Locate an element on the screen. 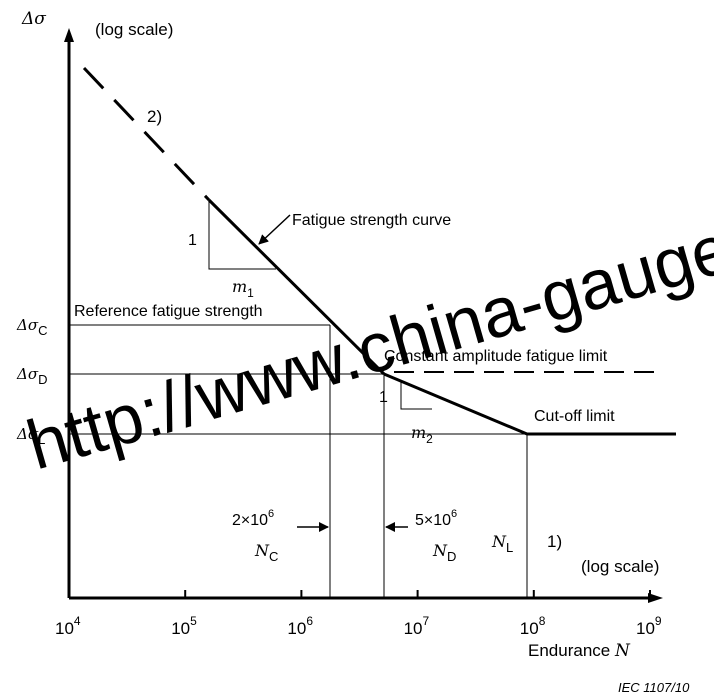 Image resolution: width=714 pixels, height=696 pixels. nc-value-label: 2×10⁶ is located at coordinates (253, 518).